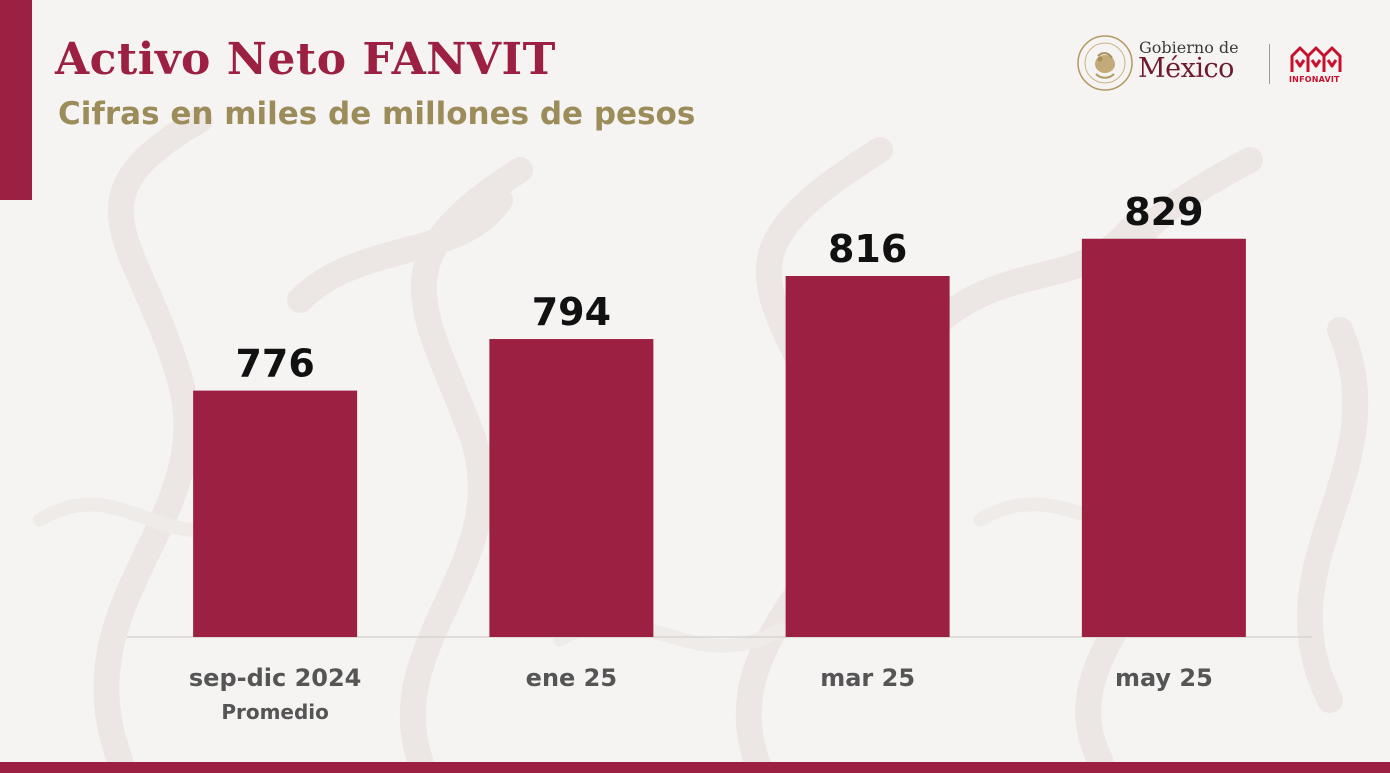 The height and width of the screenshot is (773, 1390). Describe the element at coordinates (571, 312) in the screenshot. I see `data-label-2: 794` at that location.